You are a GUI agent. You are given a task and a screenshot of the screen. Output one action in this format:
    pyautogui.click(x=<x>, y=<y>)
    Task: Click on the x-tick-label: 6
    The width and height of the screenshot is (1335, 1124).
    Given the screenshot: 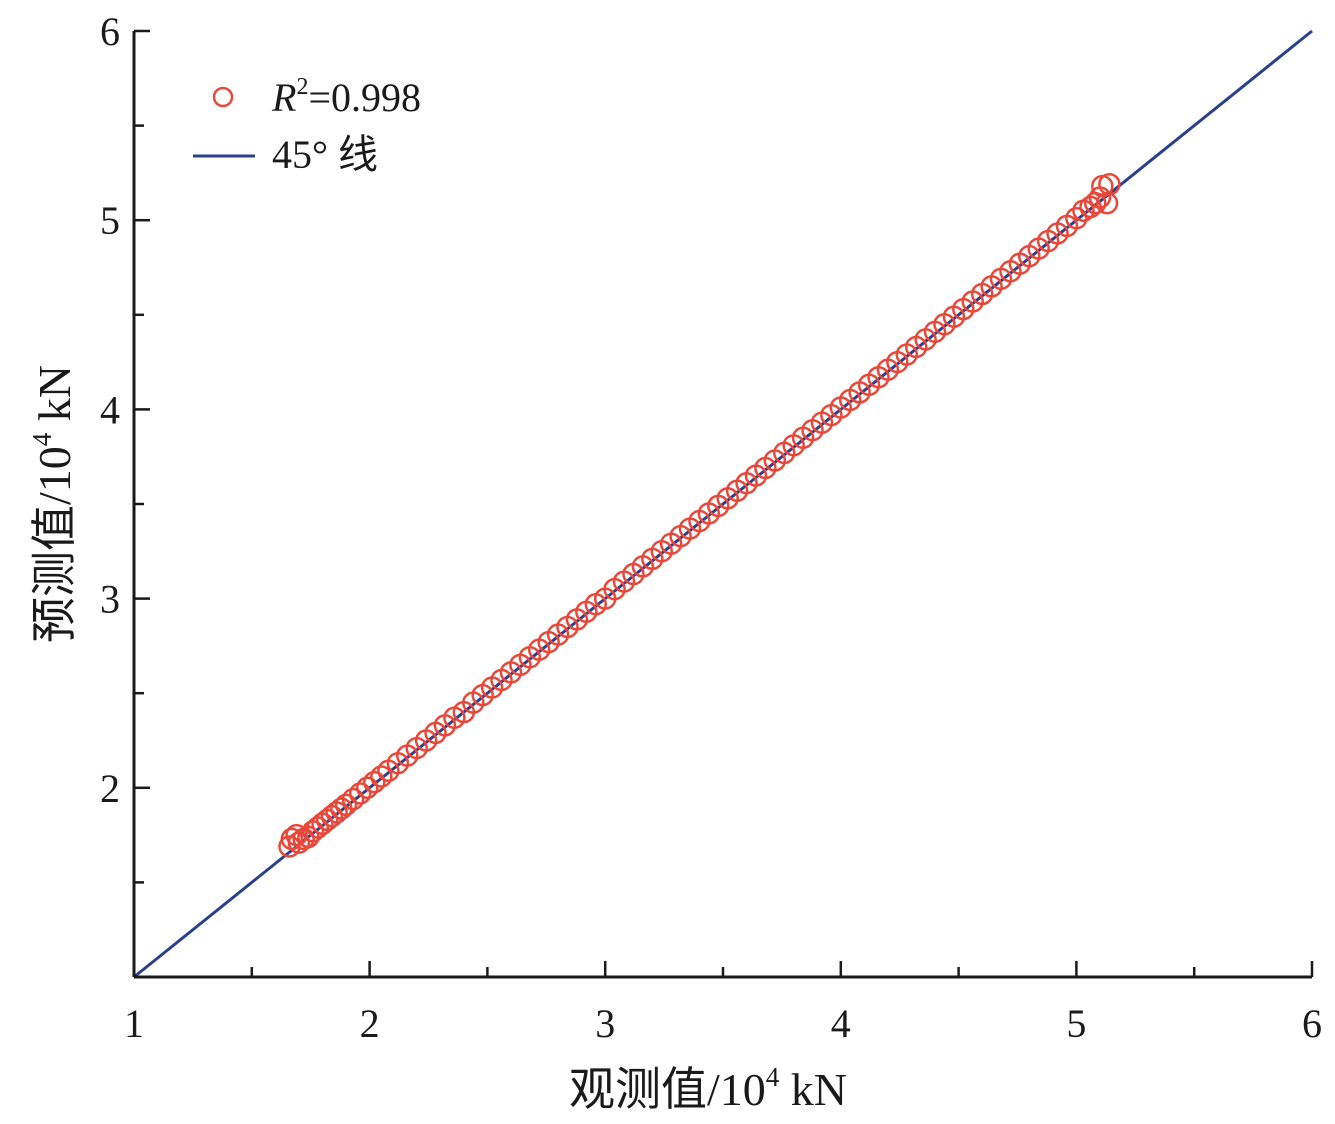 What is the action you would take?
    pyautogui.click(x=1312, y=1023)
    